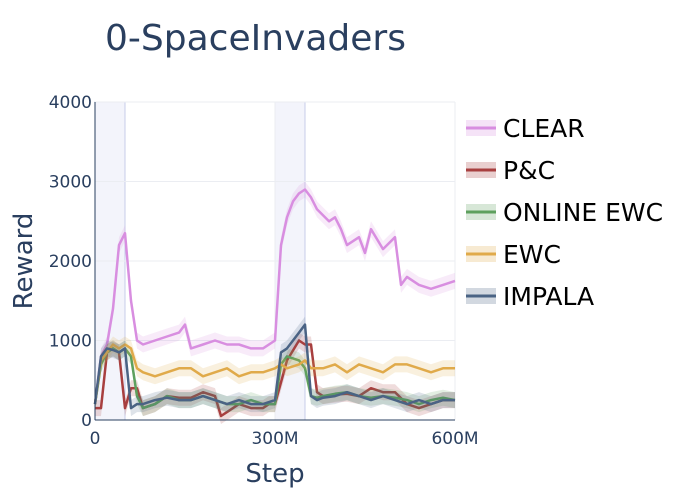 The width and height of the screenshot is (700, 500). What do you see at coordinates (255, 38) in the screenshot?
I see `chart-title: 0-SpaceInvaders` at bounding box center [255, 38].